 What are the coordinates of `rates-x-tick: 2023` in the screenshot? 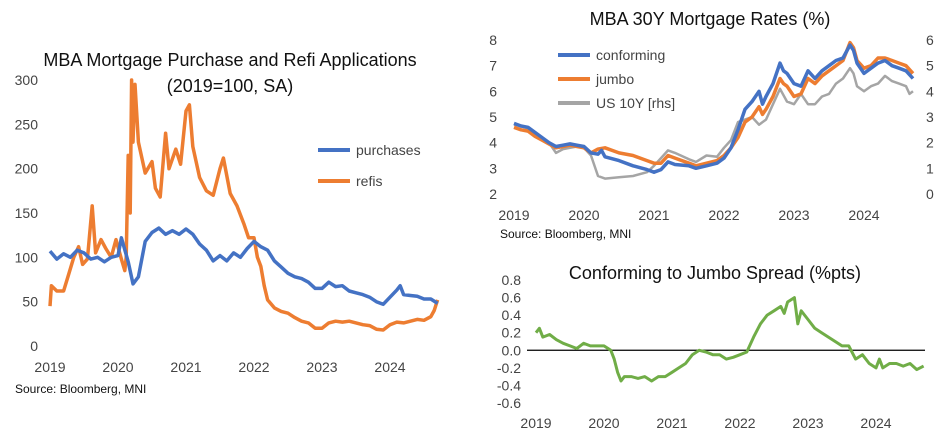 It's located at (793, 215).